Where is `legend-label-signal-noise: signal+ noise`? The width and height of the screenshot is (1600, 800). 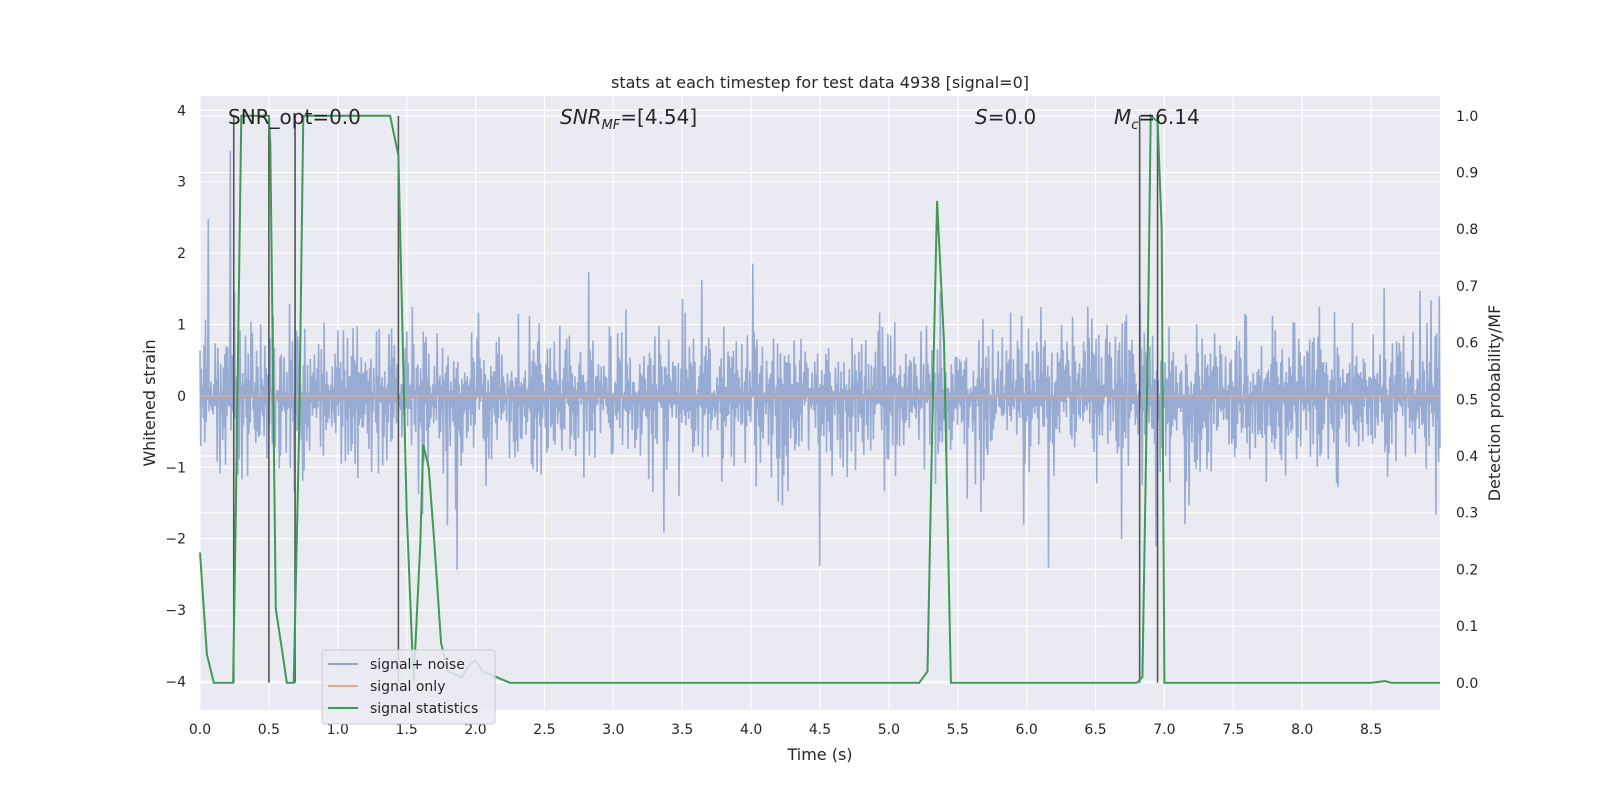
legend-label-signal-noise: signal+ noise is located at coordinates (417, 665).